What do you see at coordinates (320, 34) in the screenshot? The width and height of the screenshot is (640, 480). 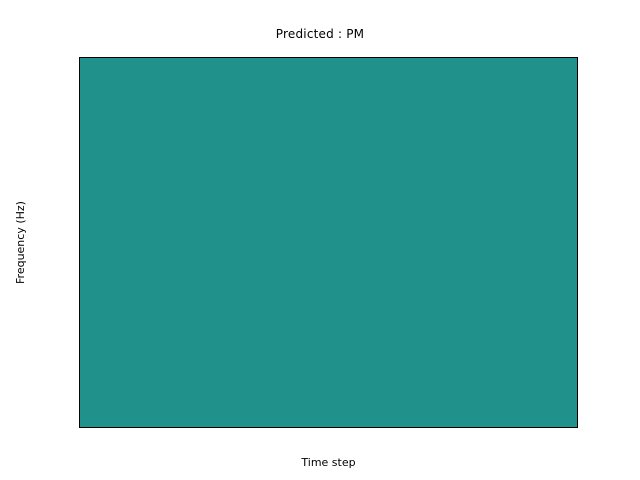 I see `chart-title: Predicted : PM` at bounding box center [320, 34].